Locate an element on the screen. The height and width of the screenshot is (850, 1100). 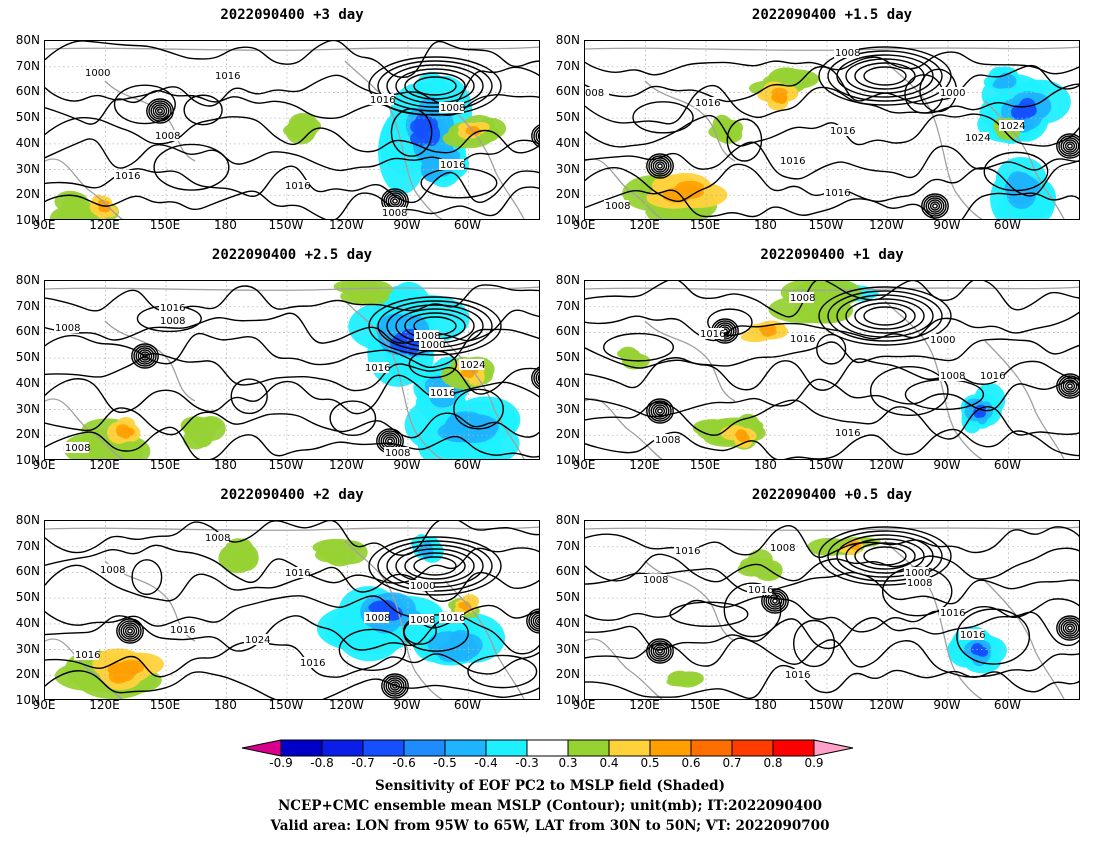
panel-title-5: 2022090400 +2 day is located at coordinates (292, 495).